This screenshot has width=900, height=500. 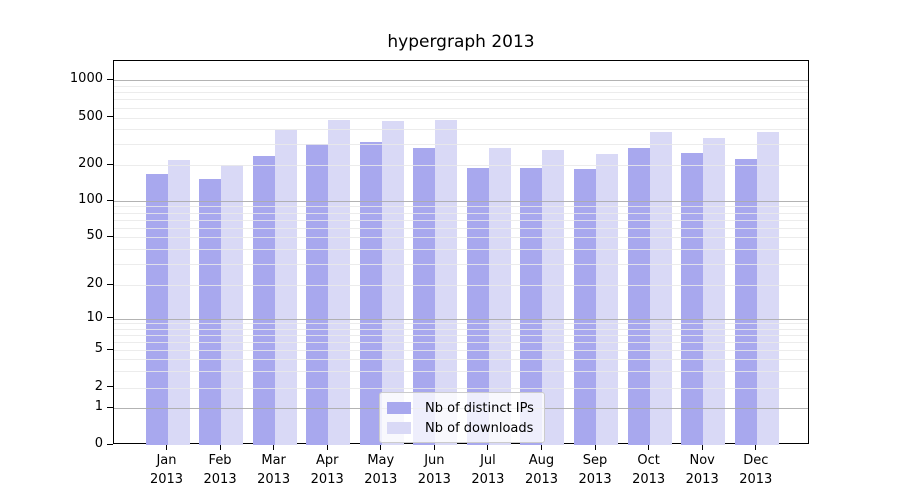 What do you see at coordinates (90, 199) in the screenshot?
I see `y-tick-label-100: 100` at bounding box center [90, 199].